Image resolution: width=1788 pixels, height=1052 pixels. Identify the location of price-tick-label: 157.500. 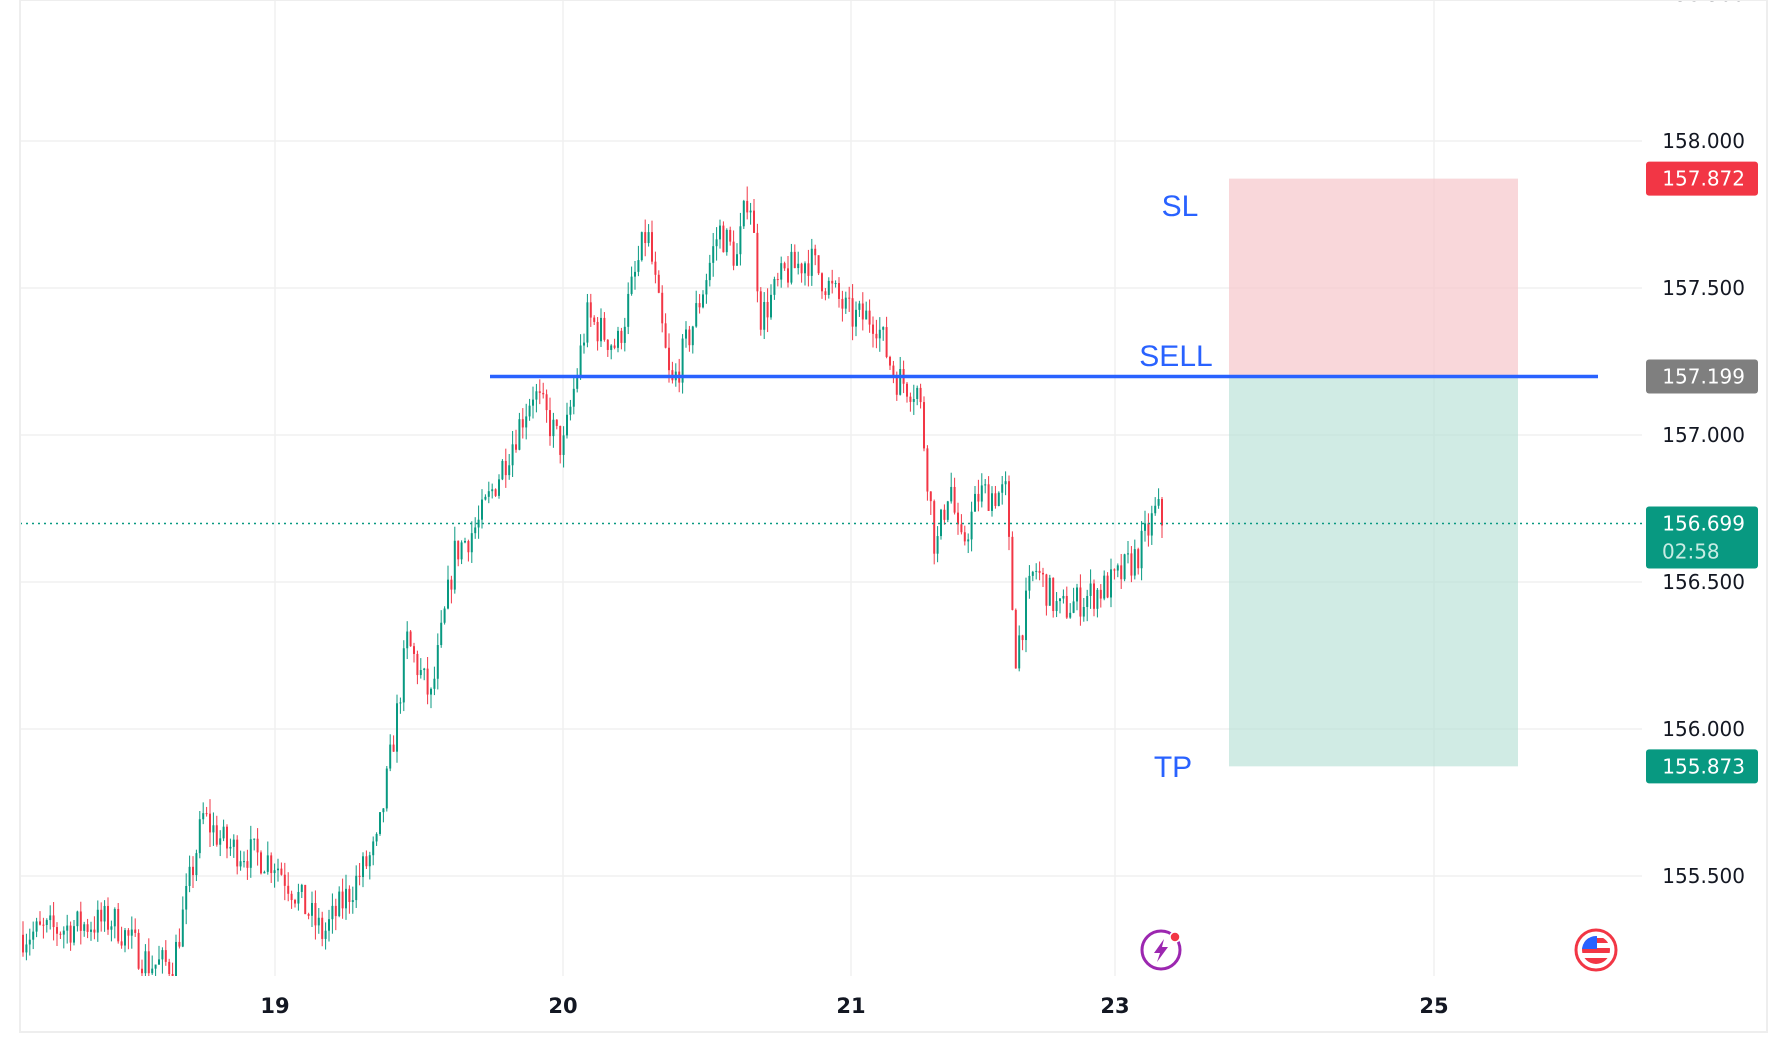
(1703, 288).